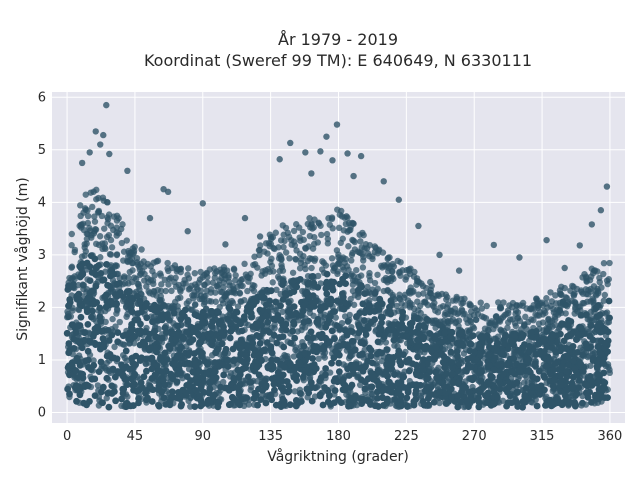 This screenshot has width=640, height=480. What do you see at coordinates (406, 436) in the screenshot?
I see `x-tick-label: 225` at bounding box center [406, 436].